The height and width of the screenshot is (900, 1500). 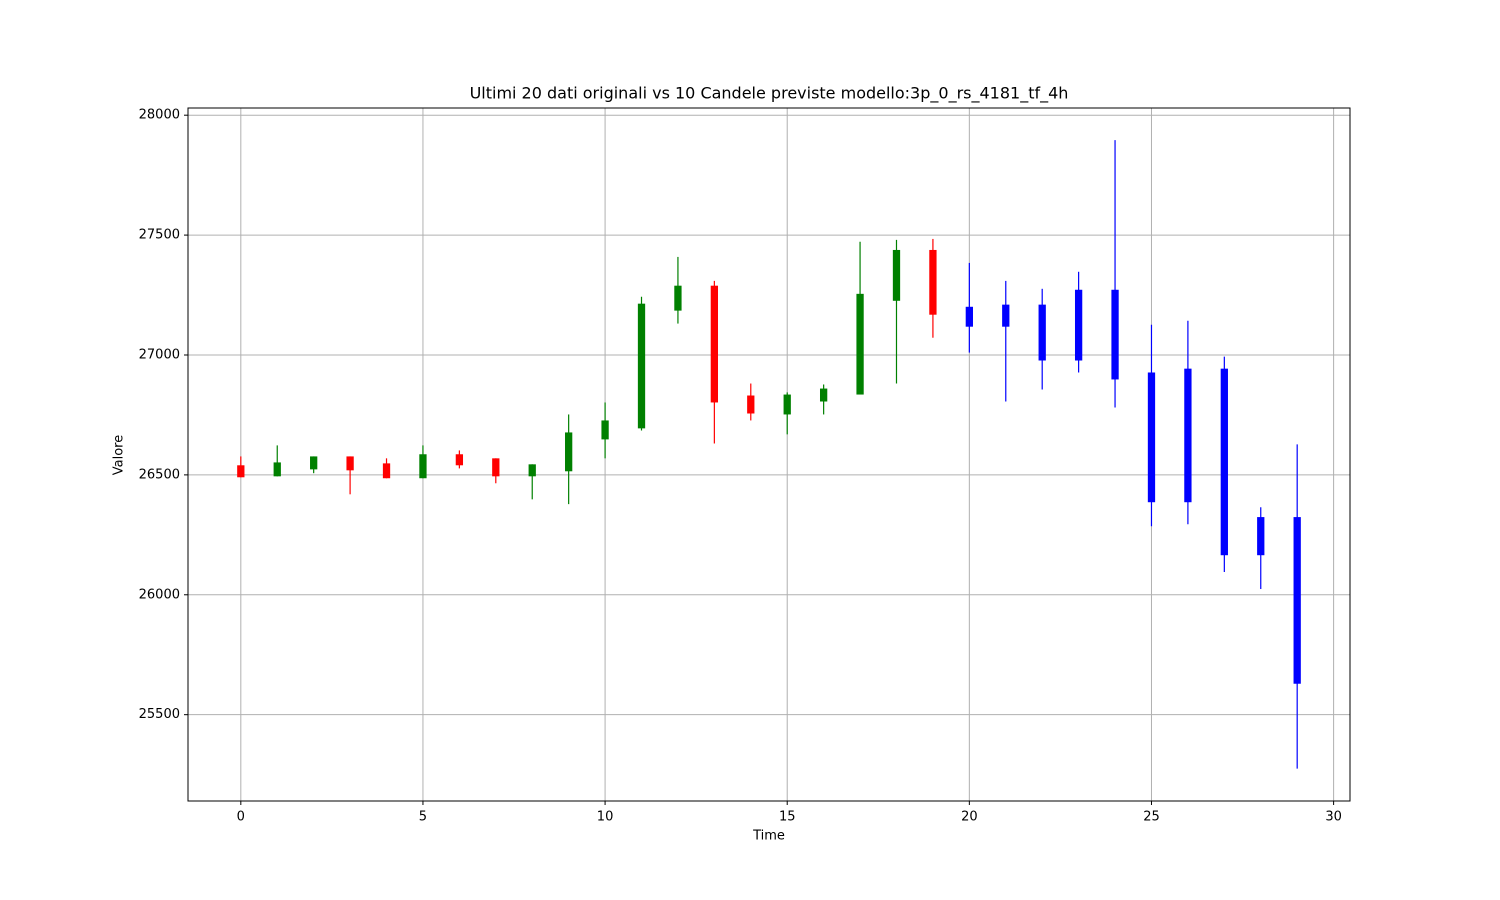 I want to click on y-tick-label: 26500, so click(x=159, y=474).